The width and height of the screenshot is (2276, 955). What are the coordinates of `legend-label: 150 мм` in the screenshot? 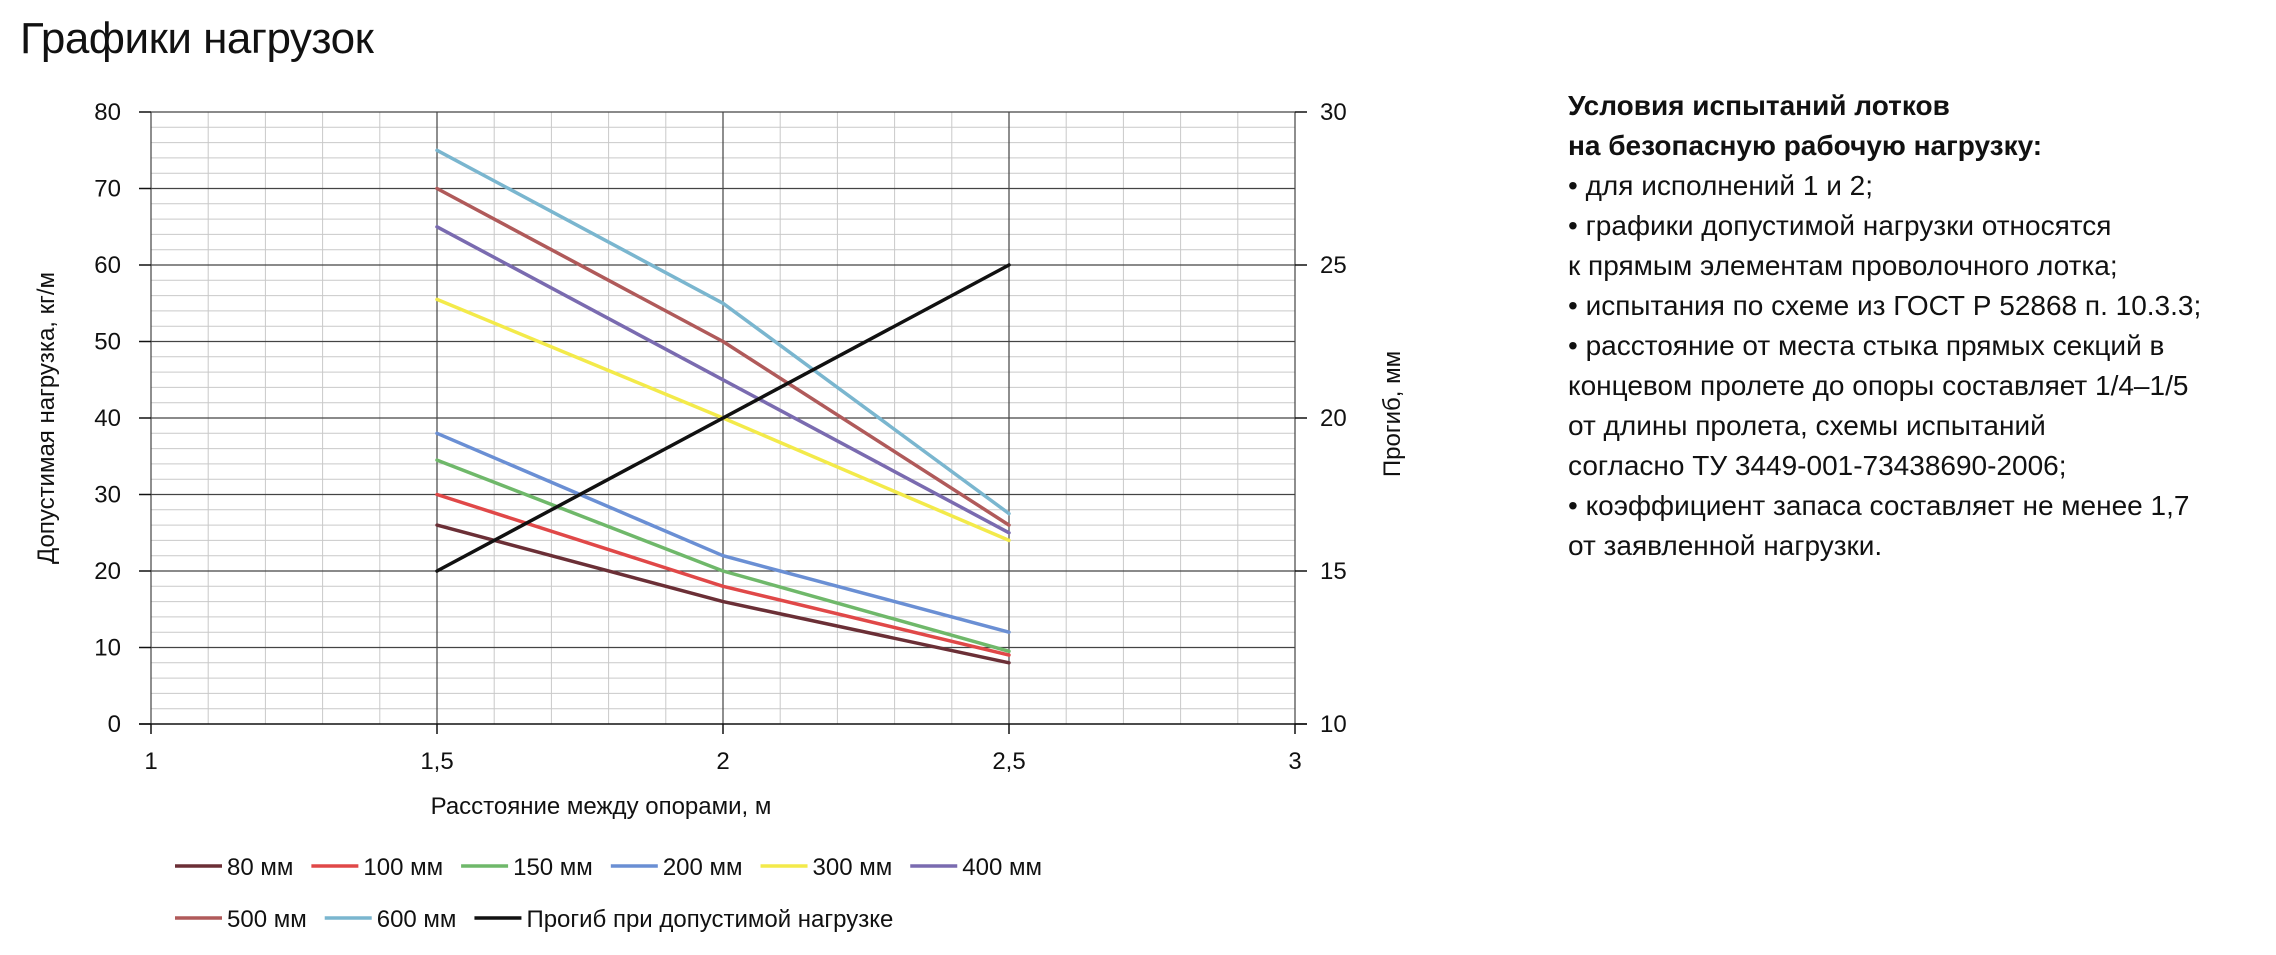 It's located at (553, 867).